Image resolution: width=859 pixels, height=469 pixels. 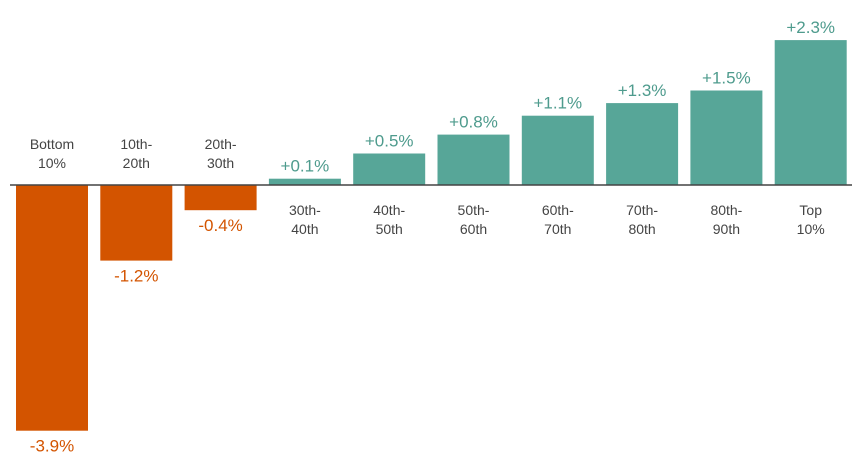 What do you see at coordinates (389, 229) in the screenshot?
I see `category-label-line: 50th` at bounding box center [389, 229].